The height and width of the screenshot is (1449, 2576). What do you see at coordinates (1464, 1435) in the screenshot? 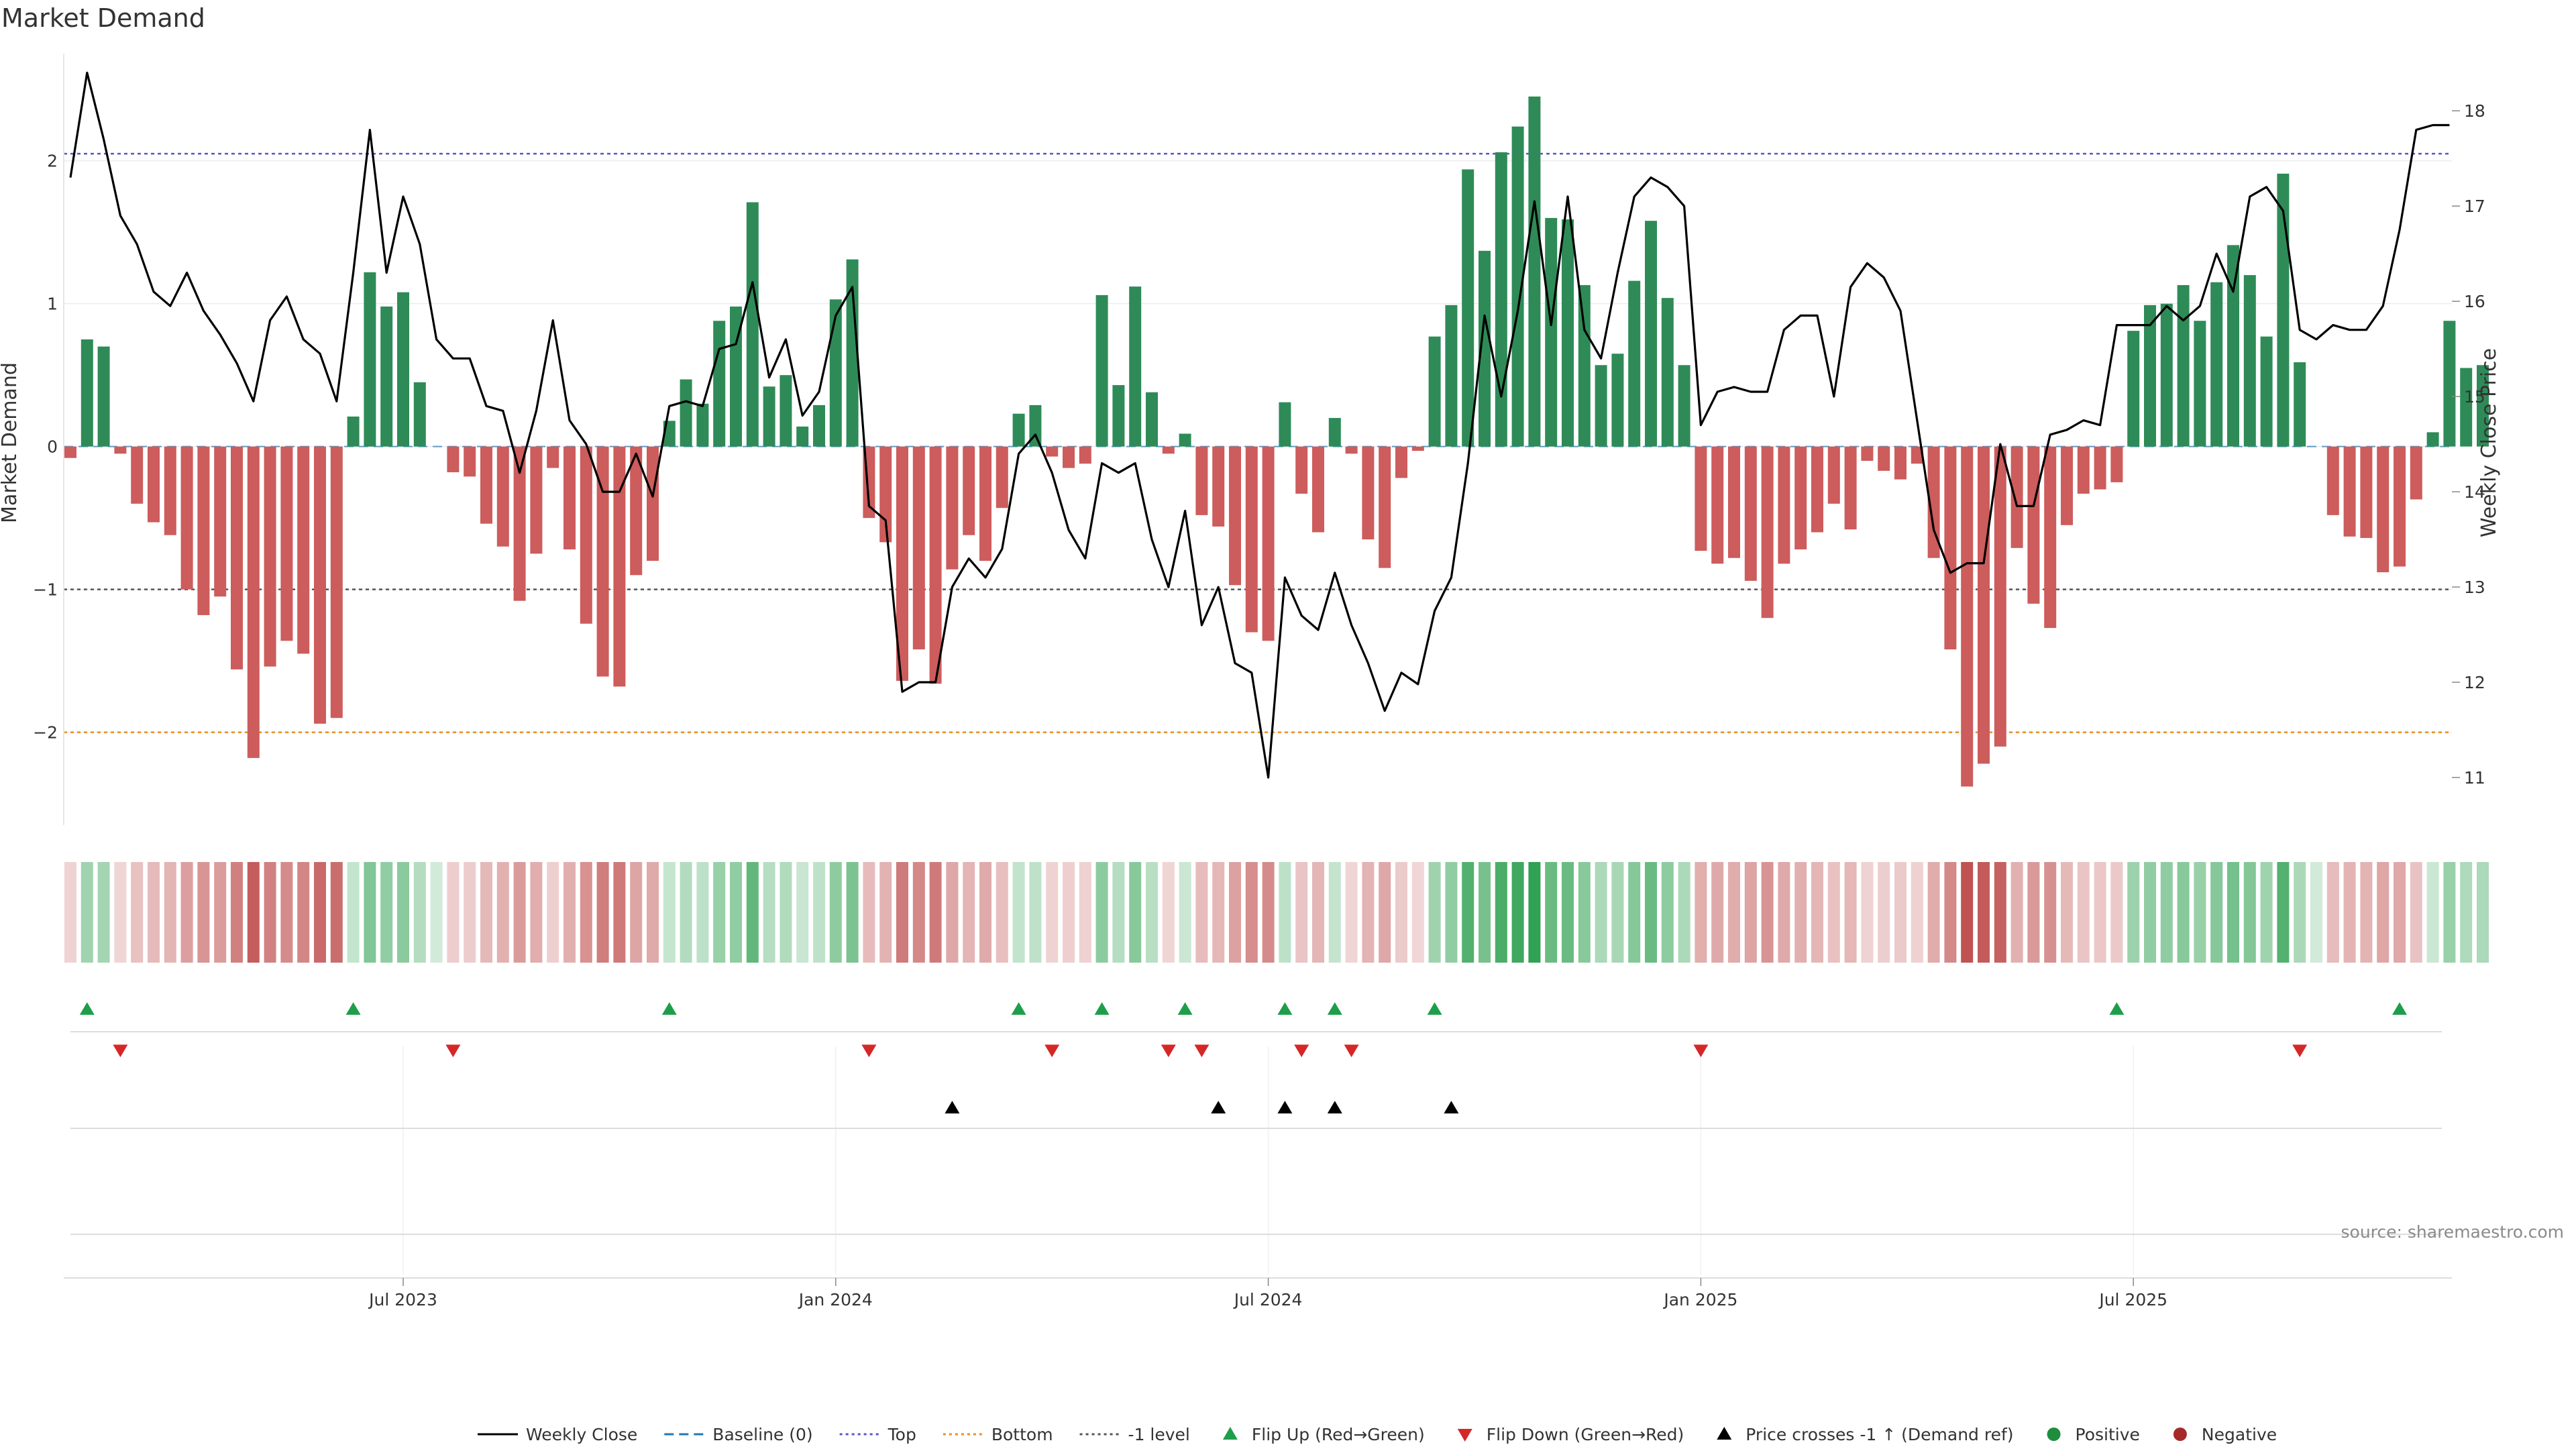
I see `legend-swatch-flipdown` at bounding box center [1464, 1435].